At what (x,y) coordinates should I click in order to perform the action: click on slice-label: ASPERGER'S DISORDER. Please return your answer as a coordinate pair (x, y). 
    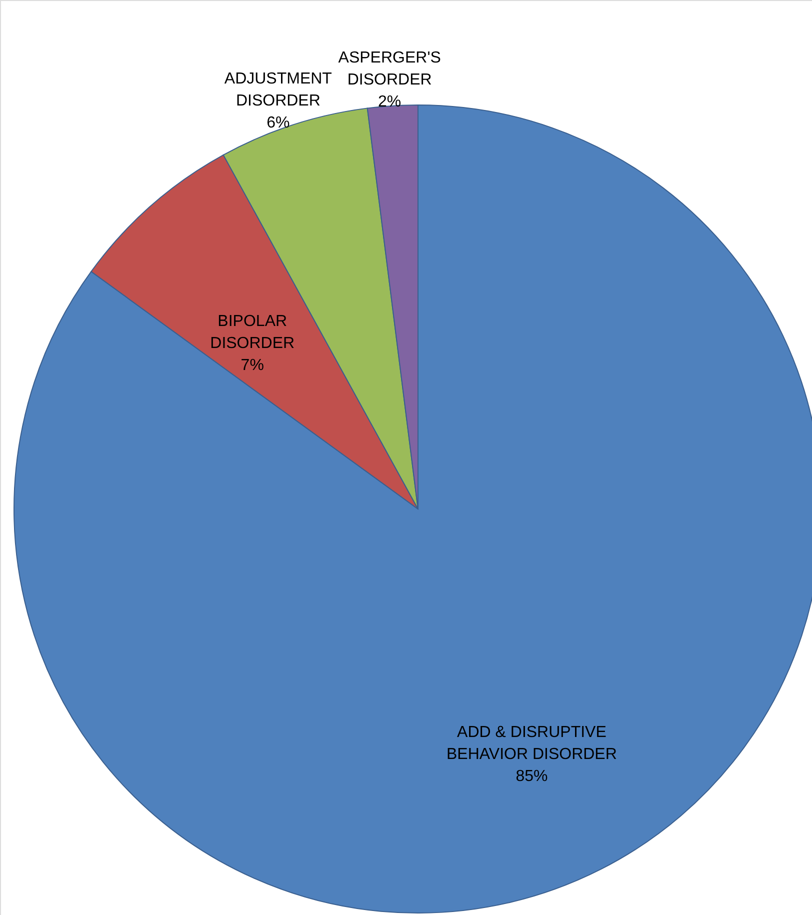
    Looking at the image, I should click on (389, 68).